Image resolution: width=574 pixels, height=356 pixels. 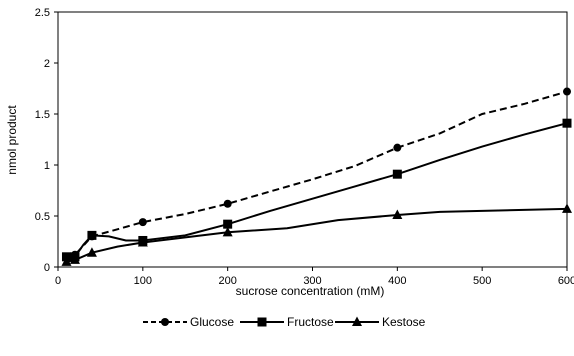 I want to click on y-tick-label: 0.5, so click(x=42, y=217).